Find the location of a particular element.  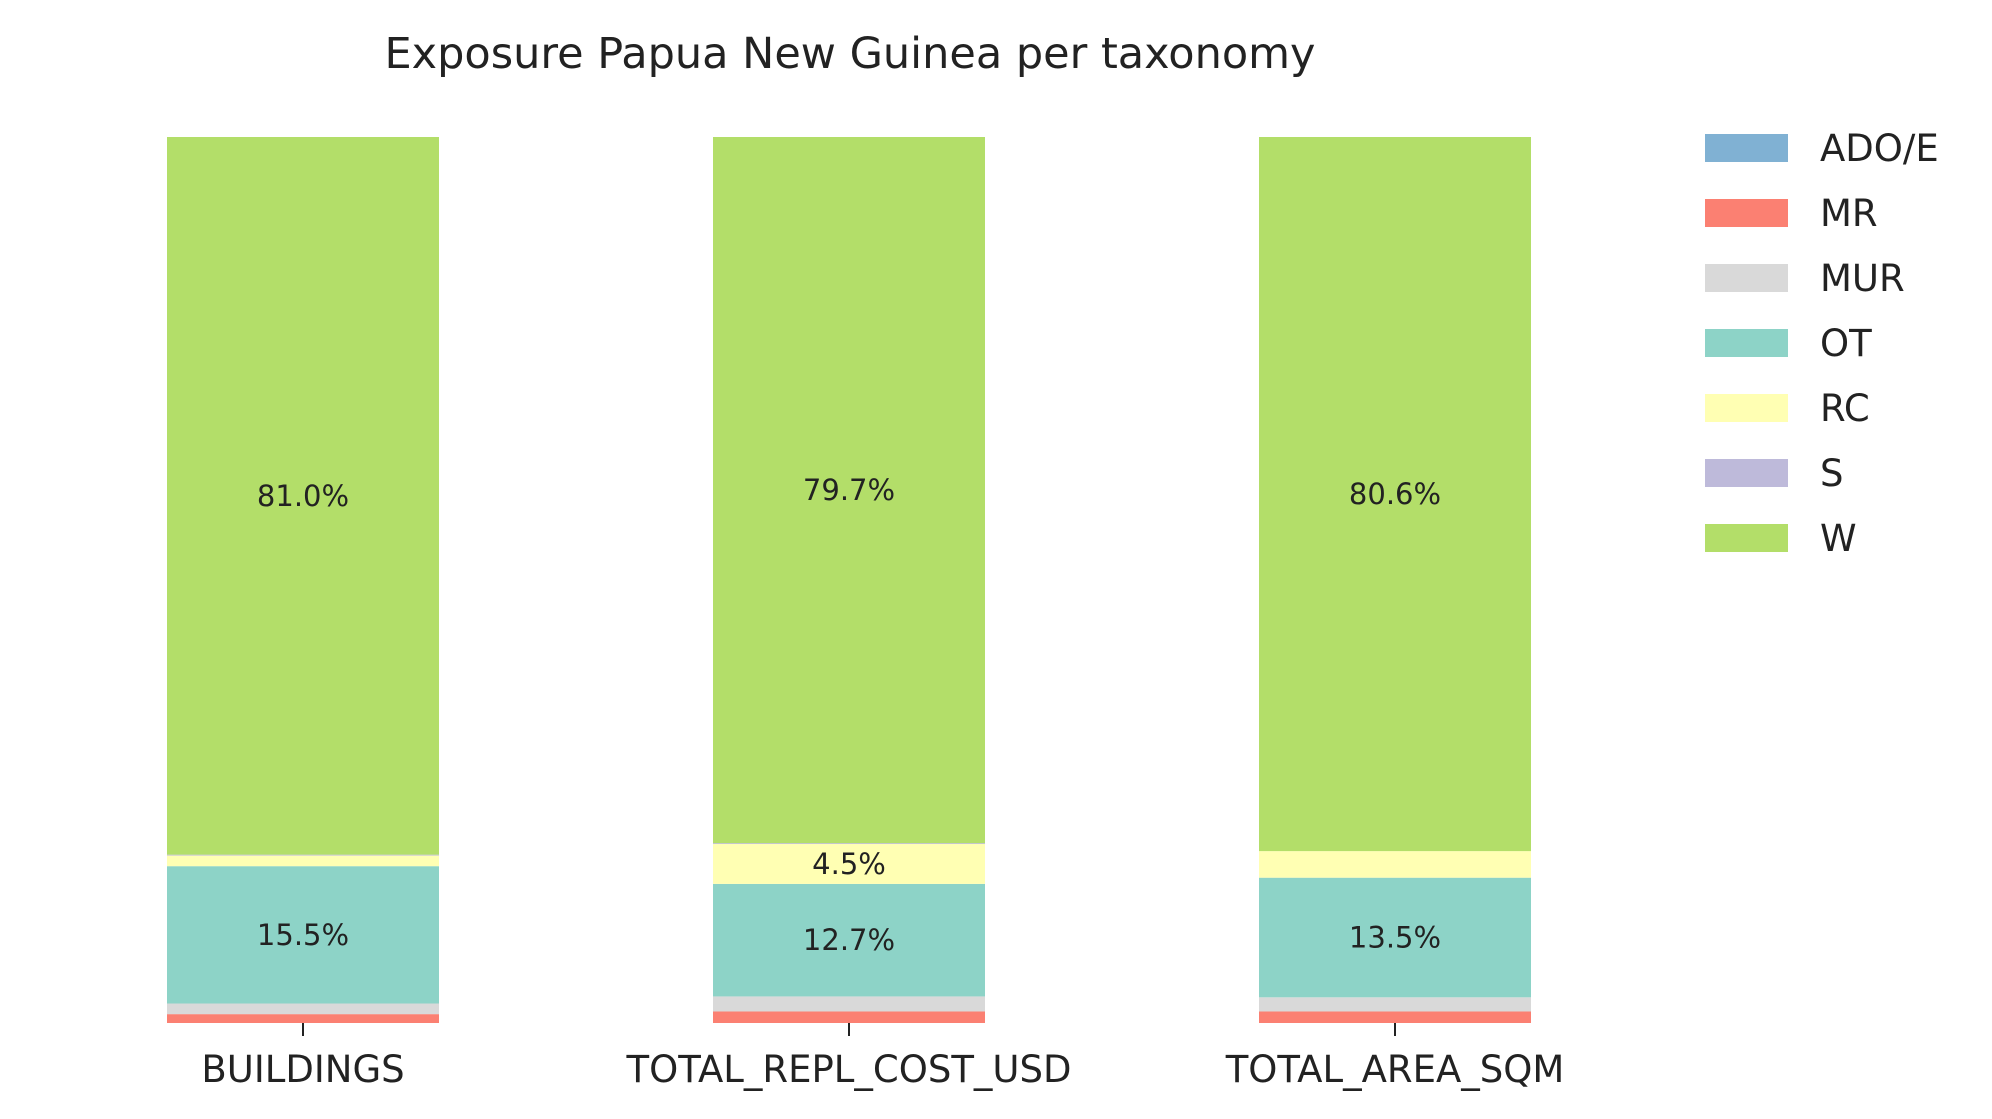

bar-total-area-sqm-w is located at coordinates (1395, 494).